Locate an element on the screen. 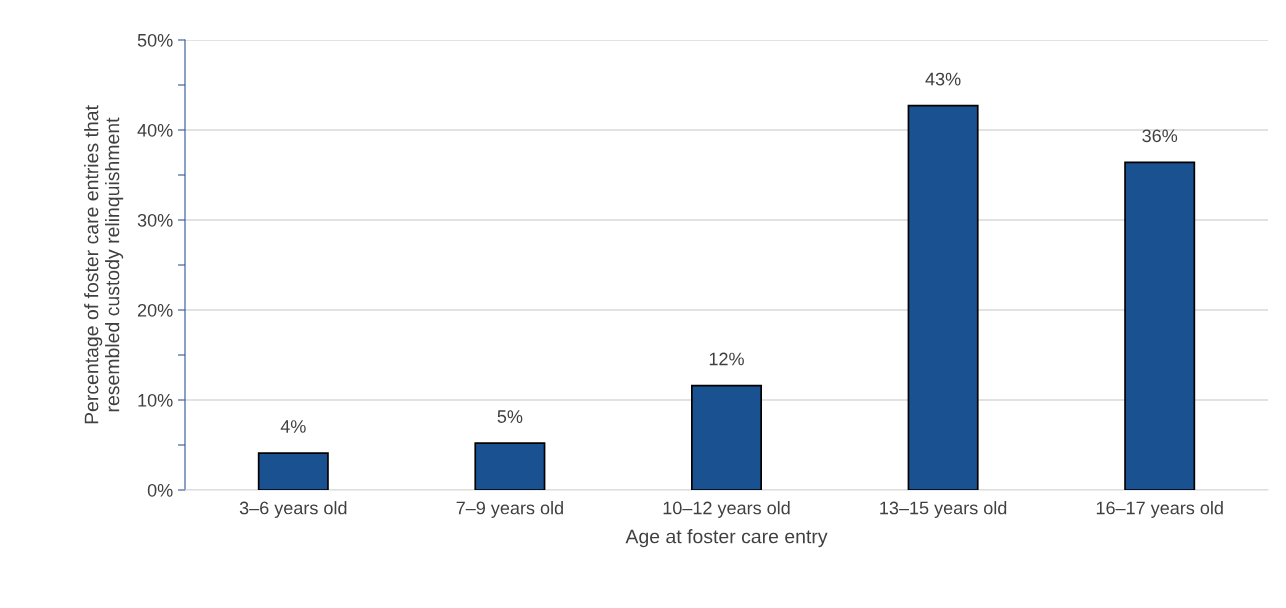 The width and height of the screenshot is (1286, 608). y-tick-label: 50% is located at coordinates (155, 40).